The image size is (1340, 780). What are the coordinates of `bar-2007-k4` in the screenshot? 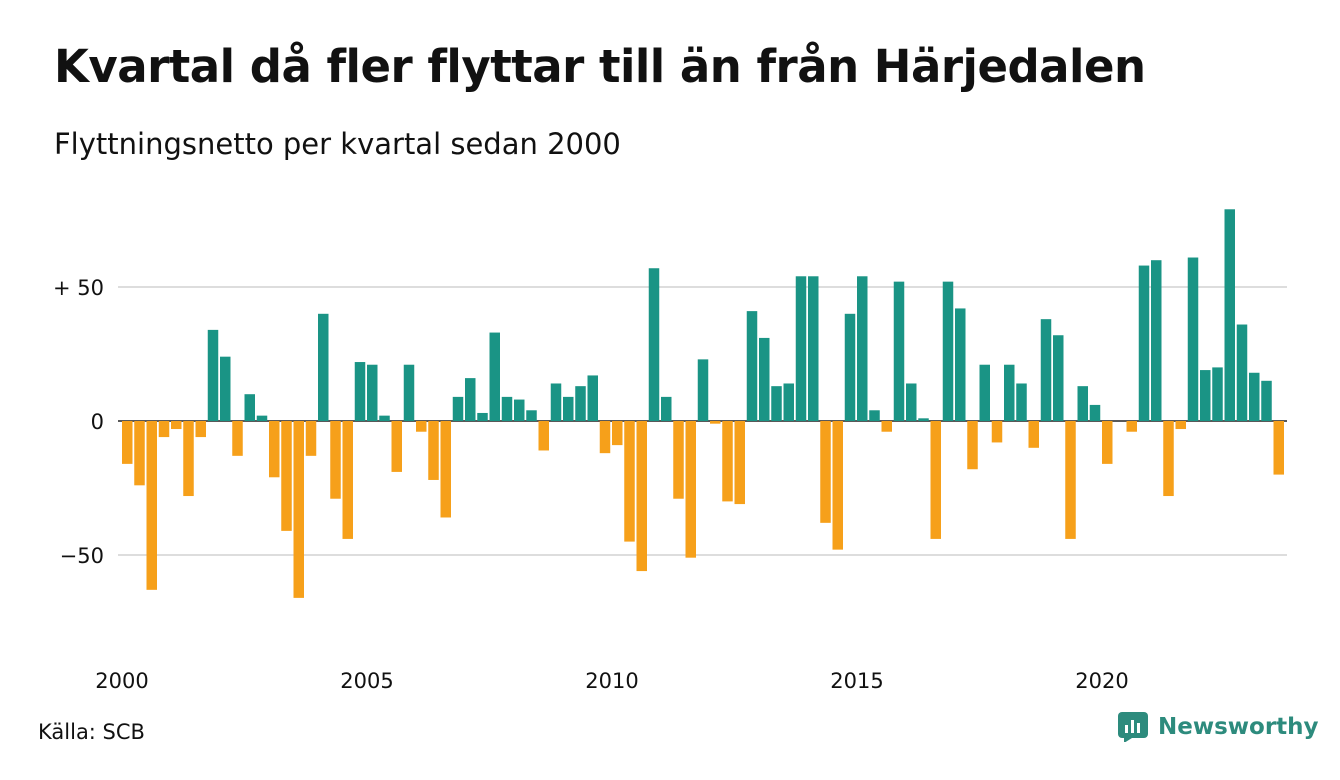 It's located at (507, 408).